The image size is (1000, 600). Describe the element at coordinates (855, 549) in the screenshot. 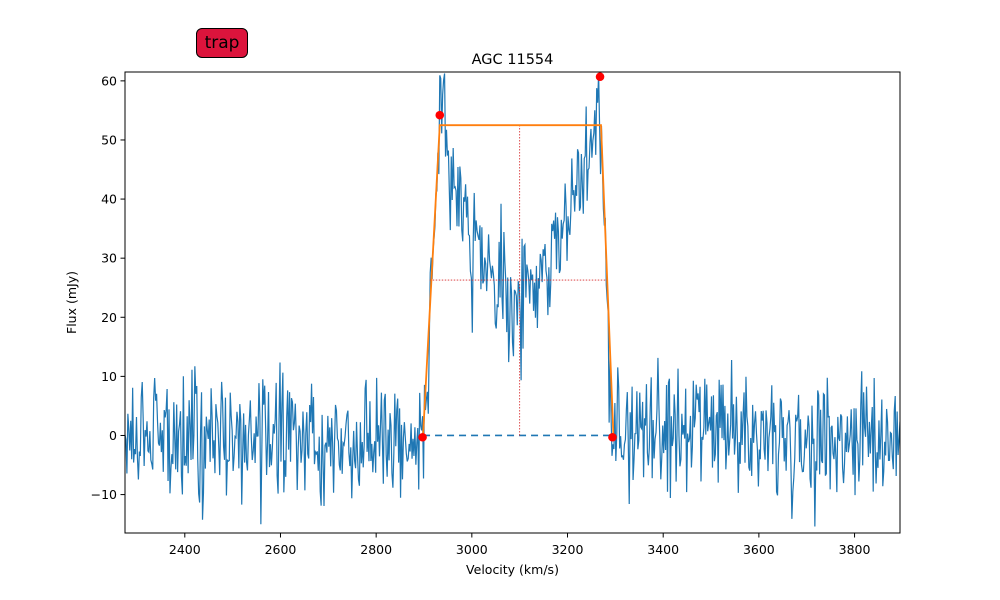

I see `x-tick-label: 3800` at that location.